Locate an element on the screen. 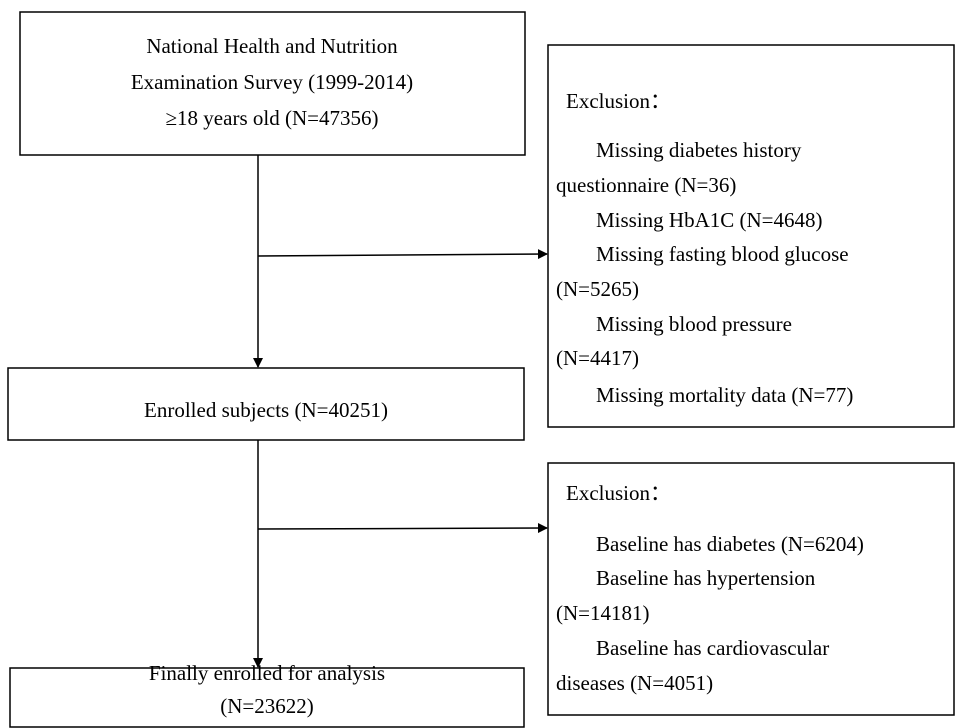 Image resolution: width=957 pixels, height=728 pixels. node-text: Missing HbA1C (N=4648) is located at coordinates (709, 220).